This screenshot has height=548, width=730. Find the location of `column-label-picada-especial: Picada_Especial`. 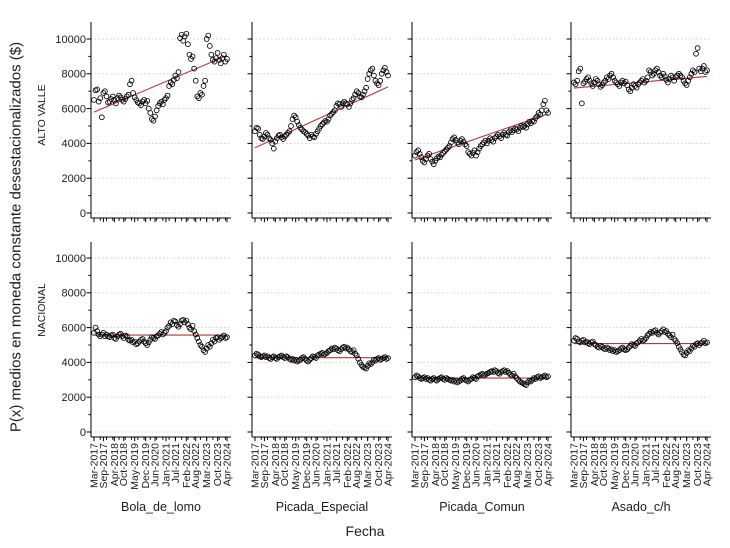

column-label-picada-especial: Picada_Especial is located at coordinates (322, 507).